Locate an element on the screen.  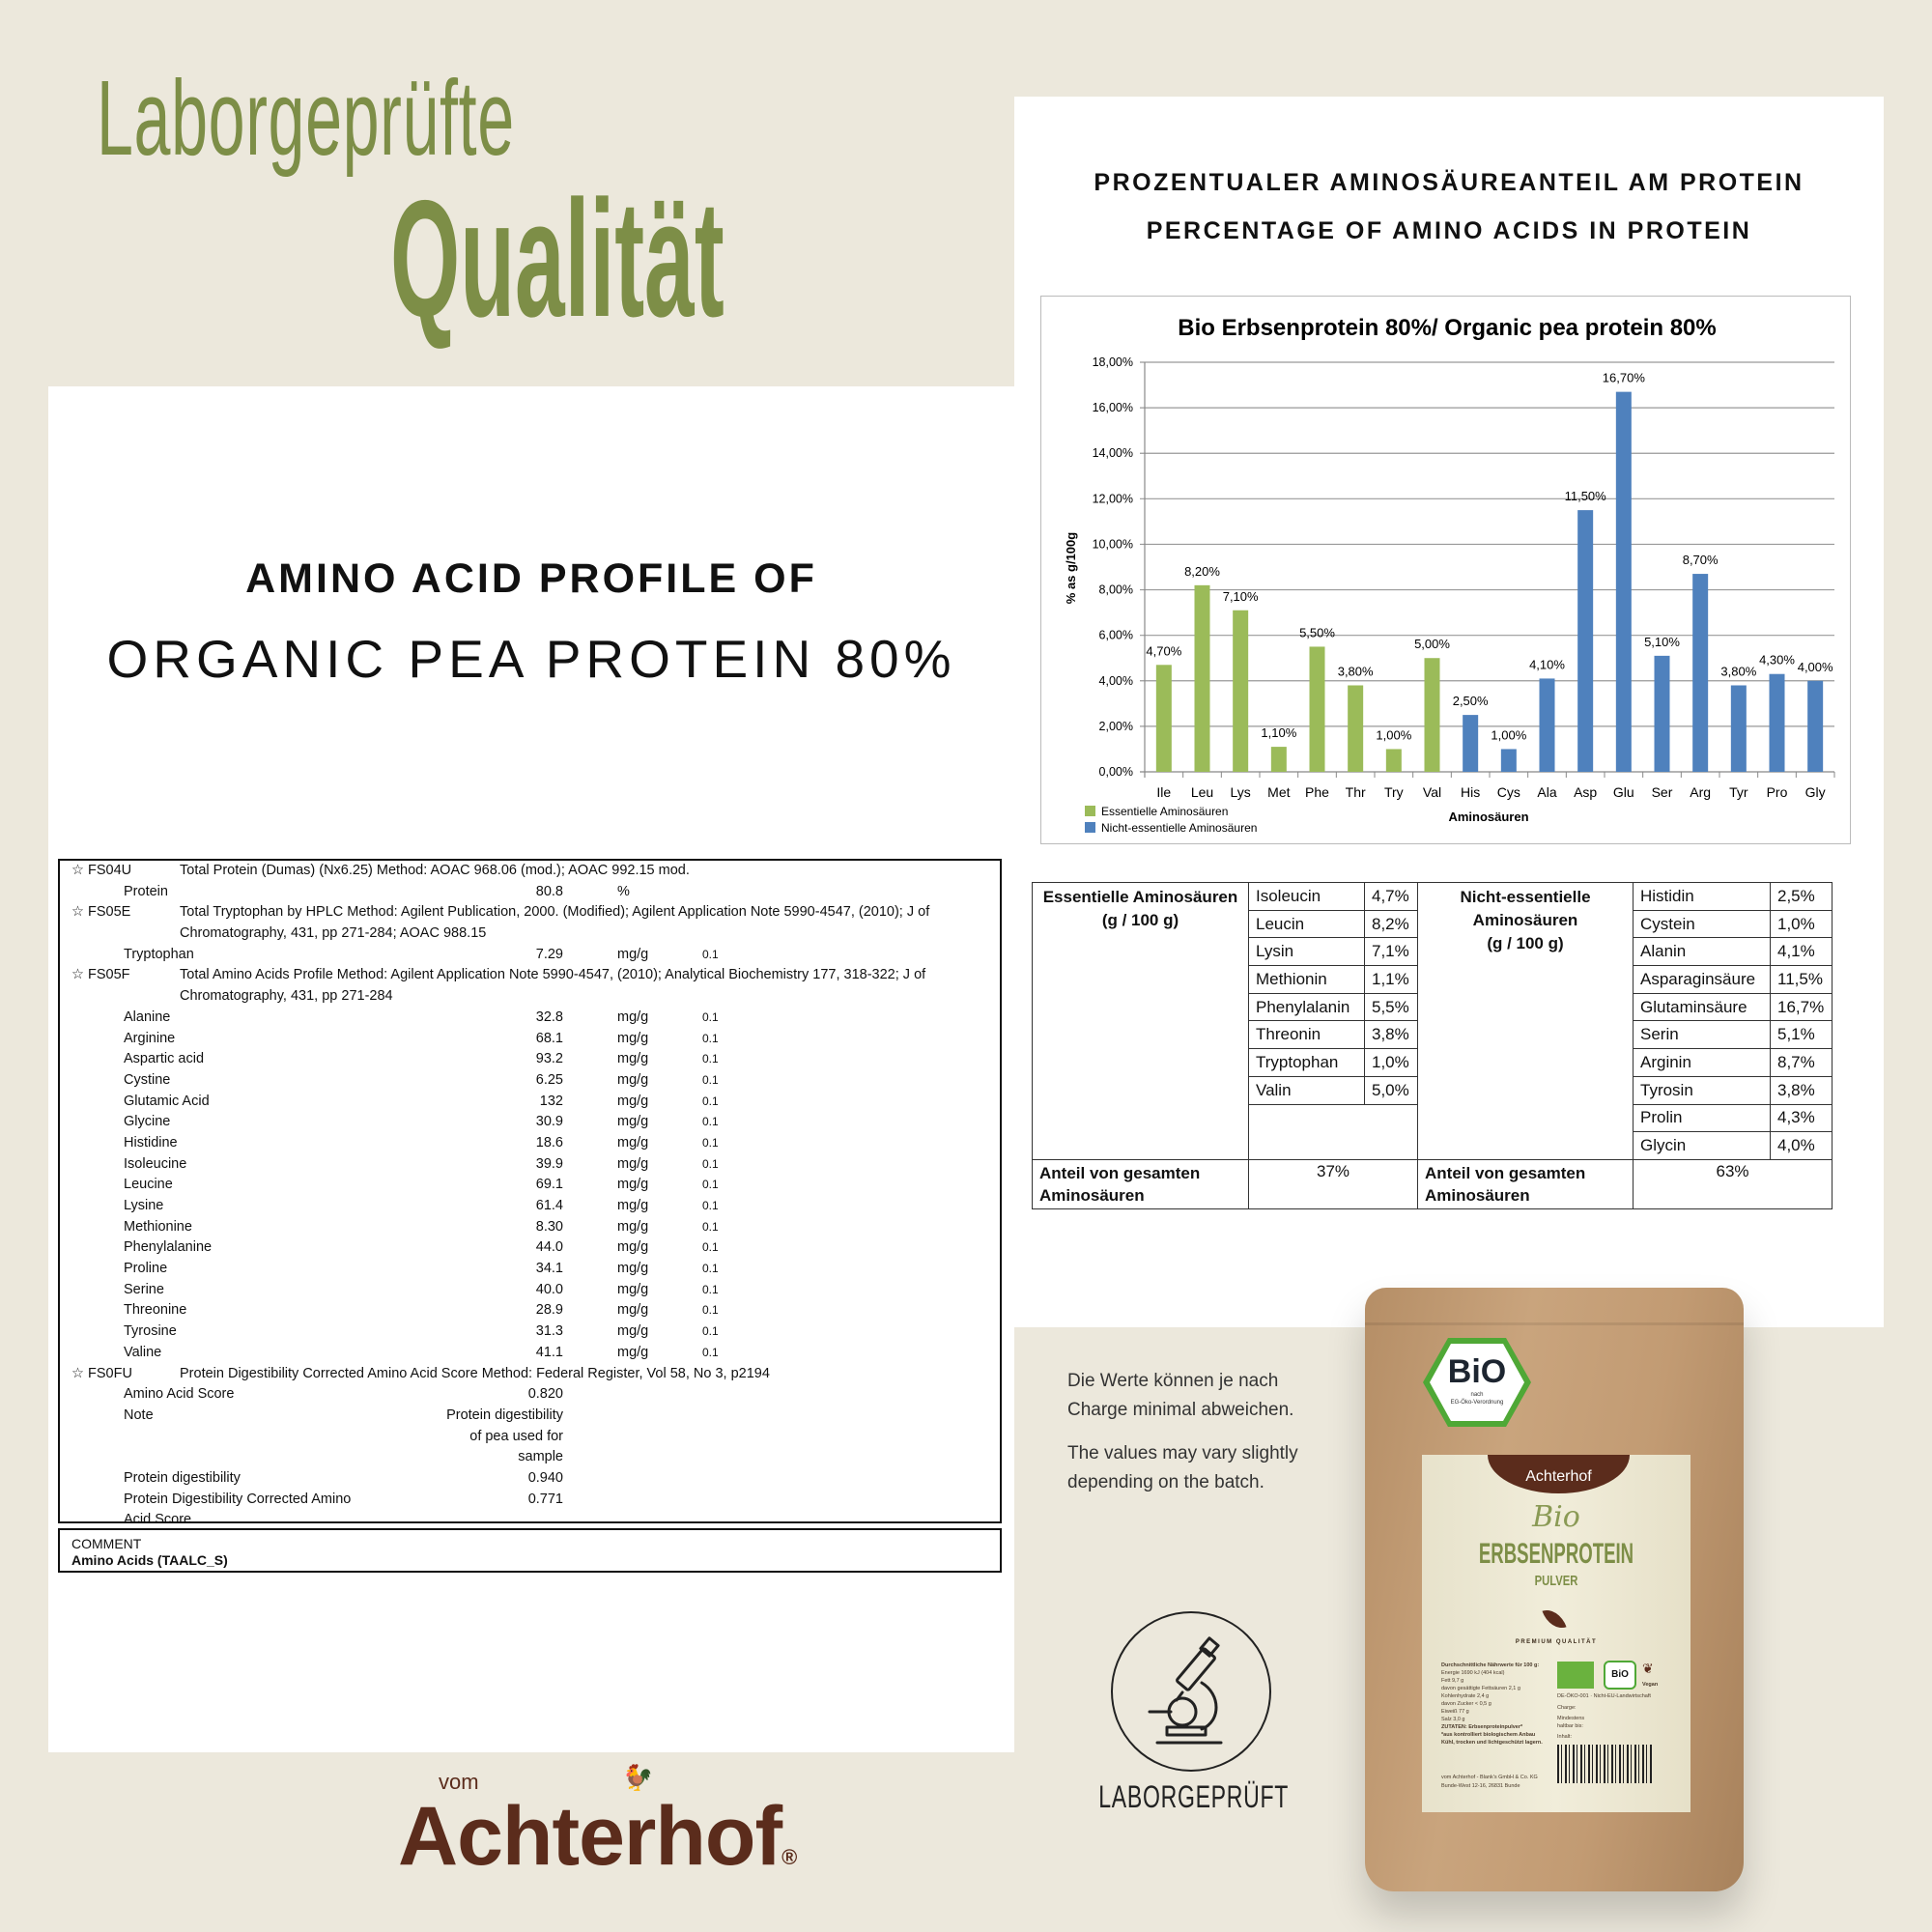
x-tick-label: Met is located at coordinates (1278, 792).